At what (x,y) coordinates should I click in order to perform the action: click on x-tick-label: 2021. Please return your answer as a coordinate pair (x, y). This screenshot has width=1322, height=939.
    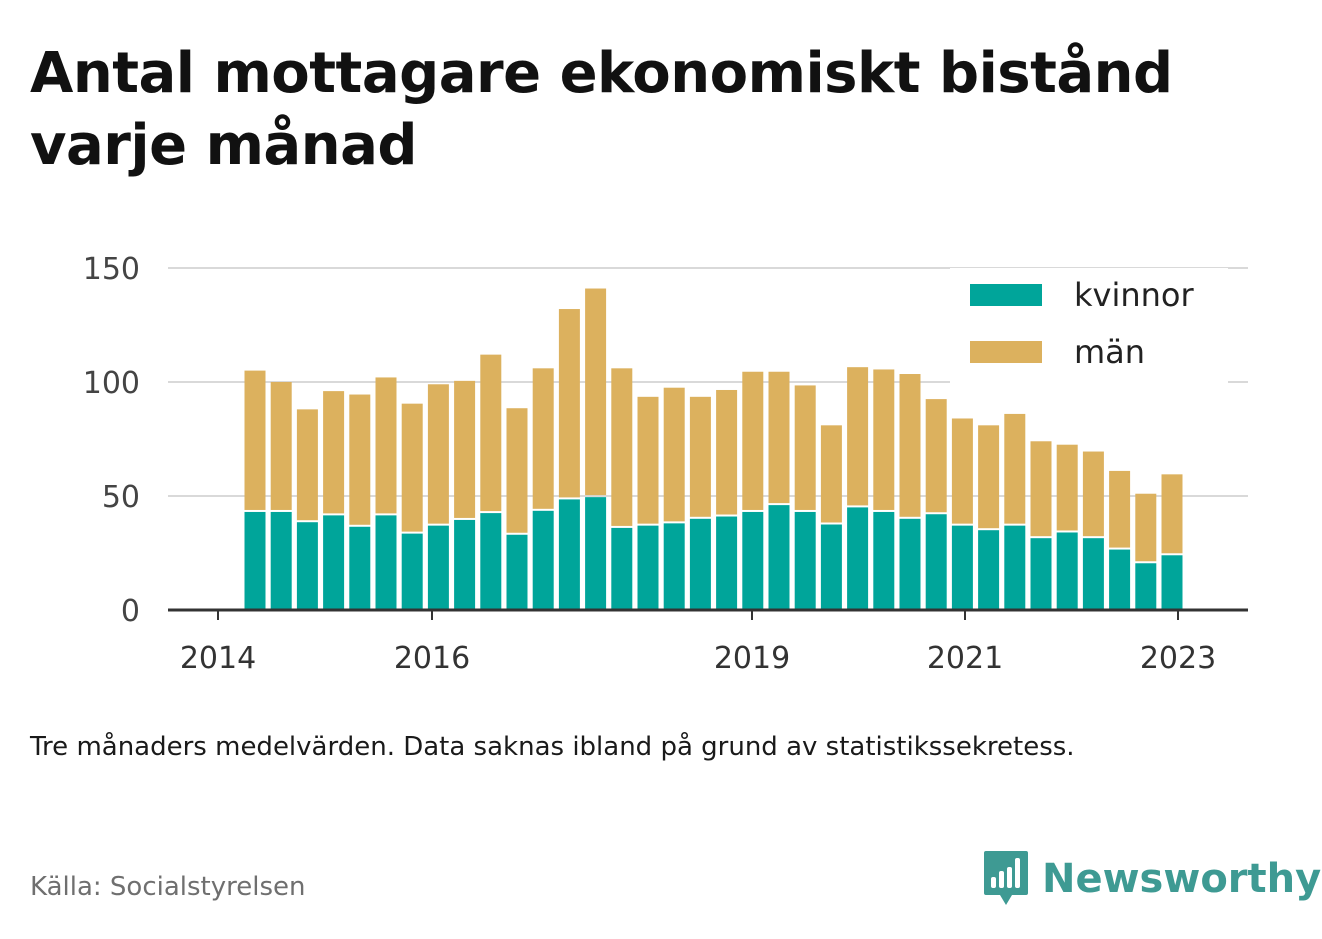
    Looking at the image, I should click on (965, 658).